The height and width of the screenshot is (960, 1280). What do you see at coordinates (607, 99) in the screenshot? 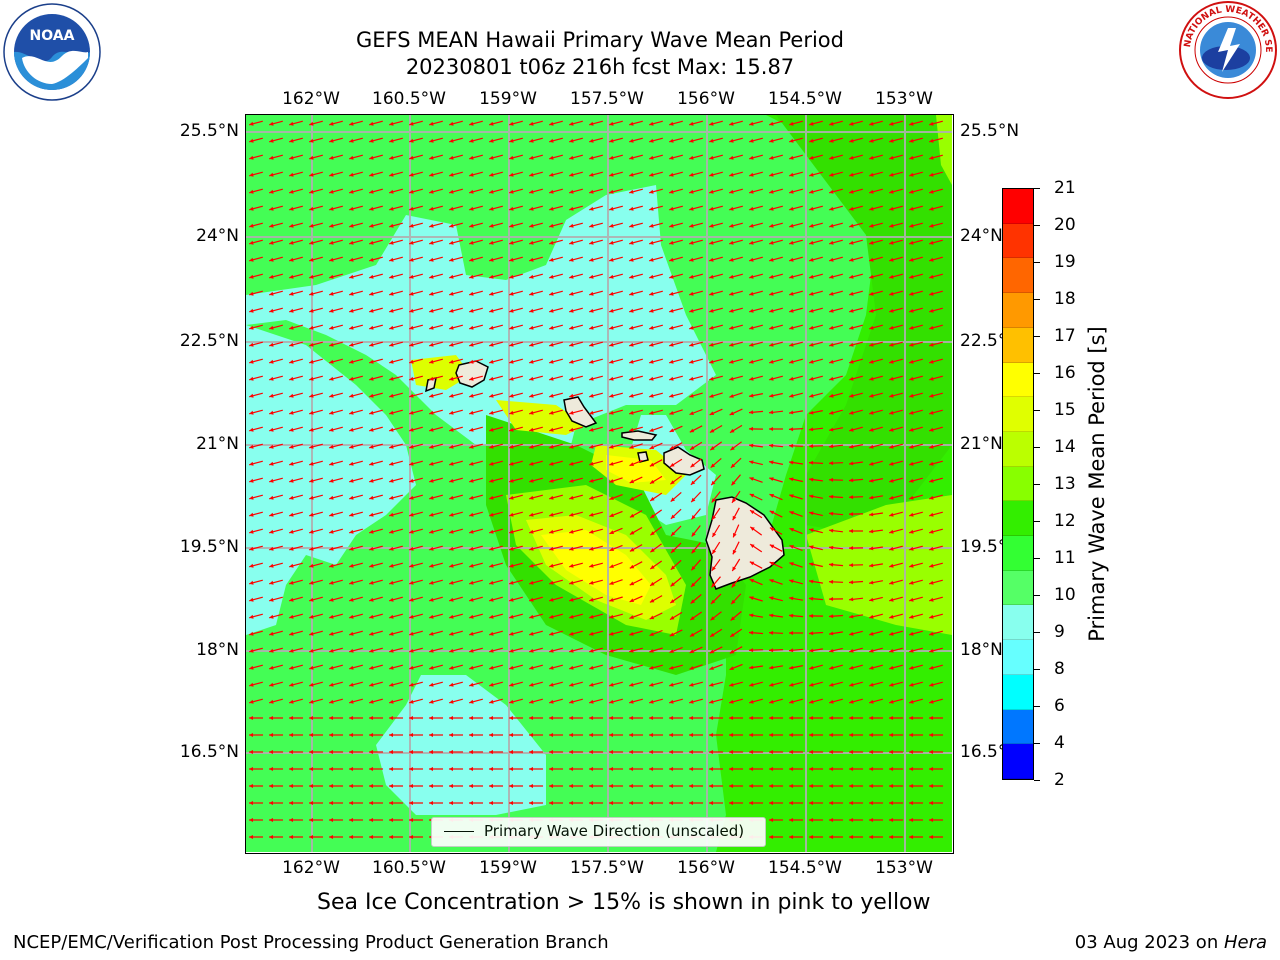
I see `lon-tick-top: 157.5°W` at bounding box center [607, 99].